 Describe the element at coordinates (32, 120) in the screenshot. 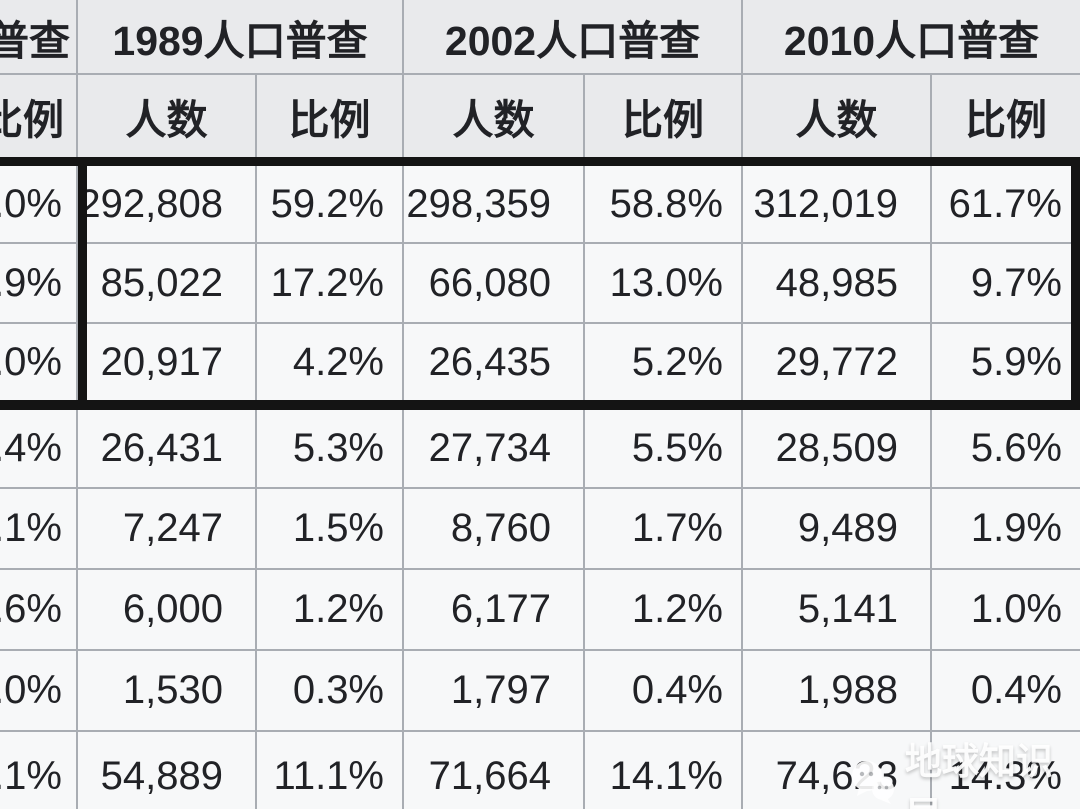

I see `subheader-ratio-partial-label: 比例` at that location.